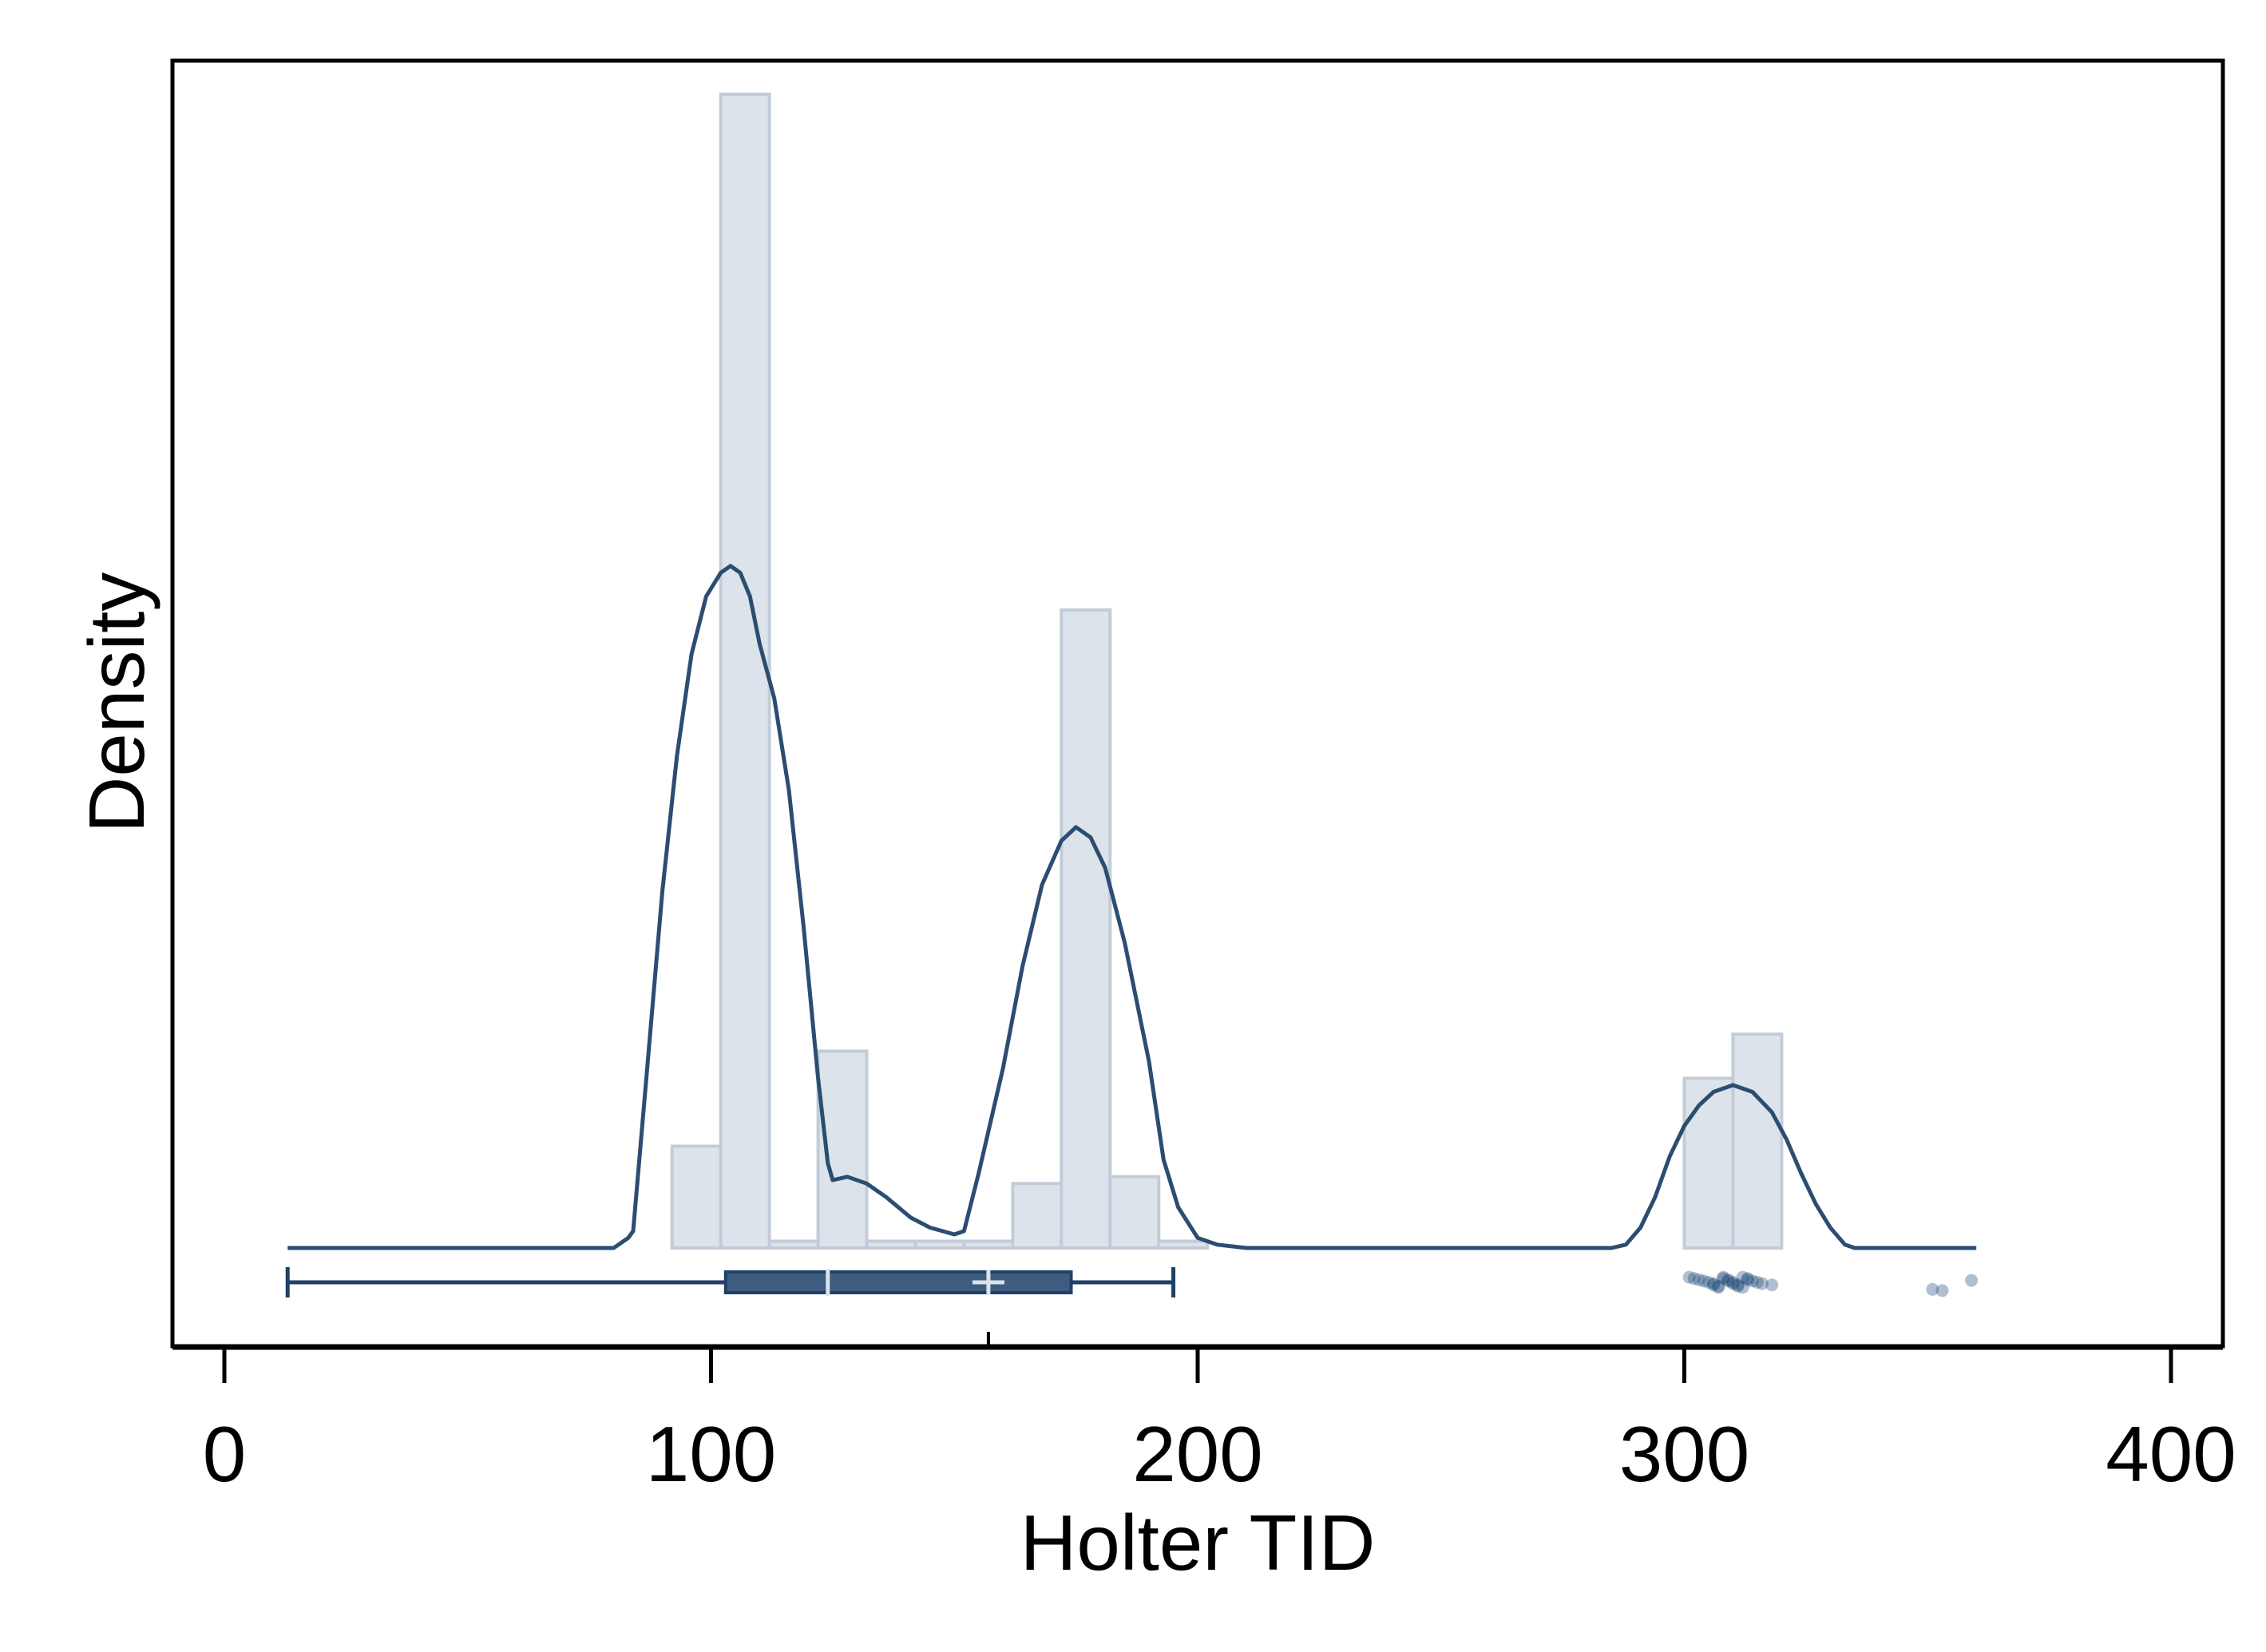  Describe the element at coordinates (116, 703) in the screenshot. I see `y-axis-label: Density` at that location.